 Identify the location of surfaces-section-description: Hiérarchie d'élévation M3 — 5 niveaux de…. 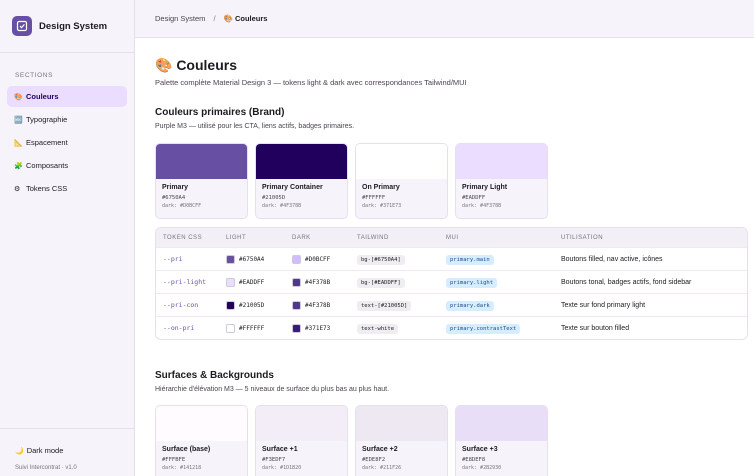
(272, 389).